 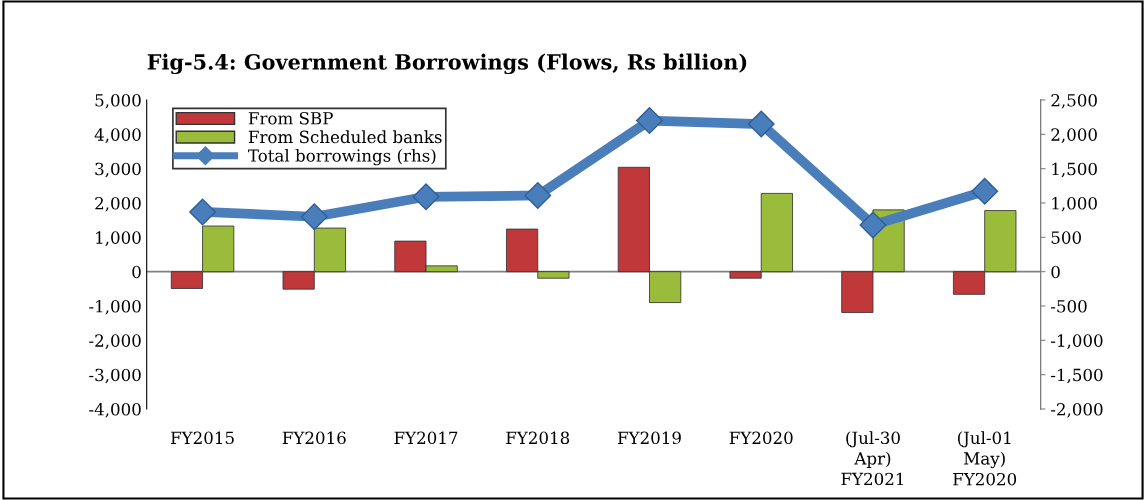 I want to click on x-tick-label: FY2019, so click(x=649, y=438).